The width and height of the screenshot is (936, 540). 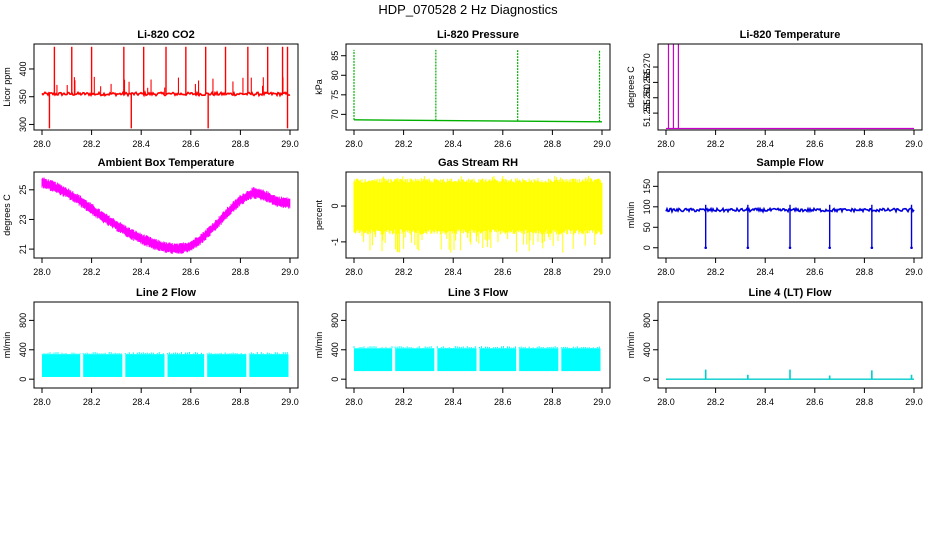 What do you see at coordinates (790, 163) in the screenshot?
I see `chart-title: Sample Flow` at bounding box center [790, 163].